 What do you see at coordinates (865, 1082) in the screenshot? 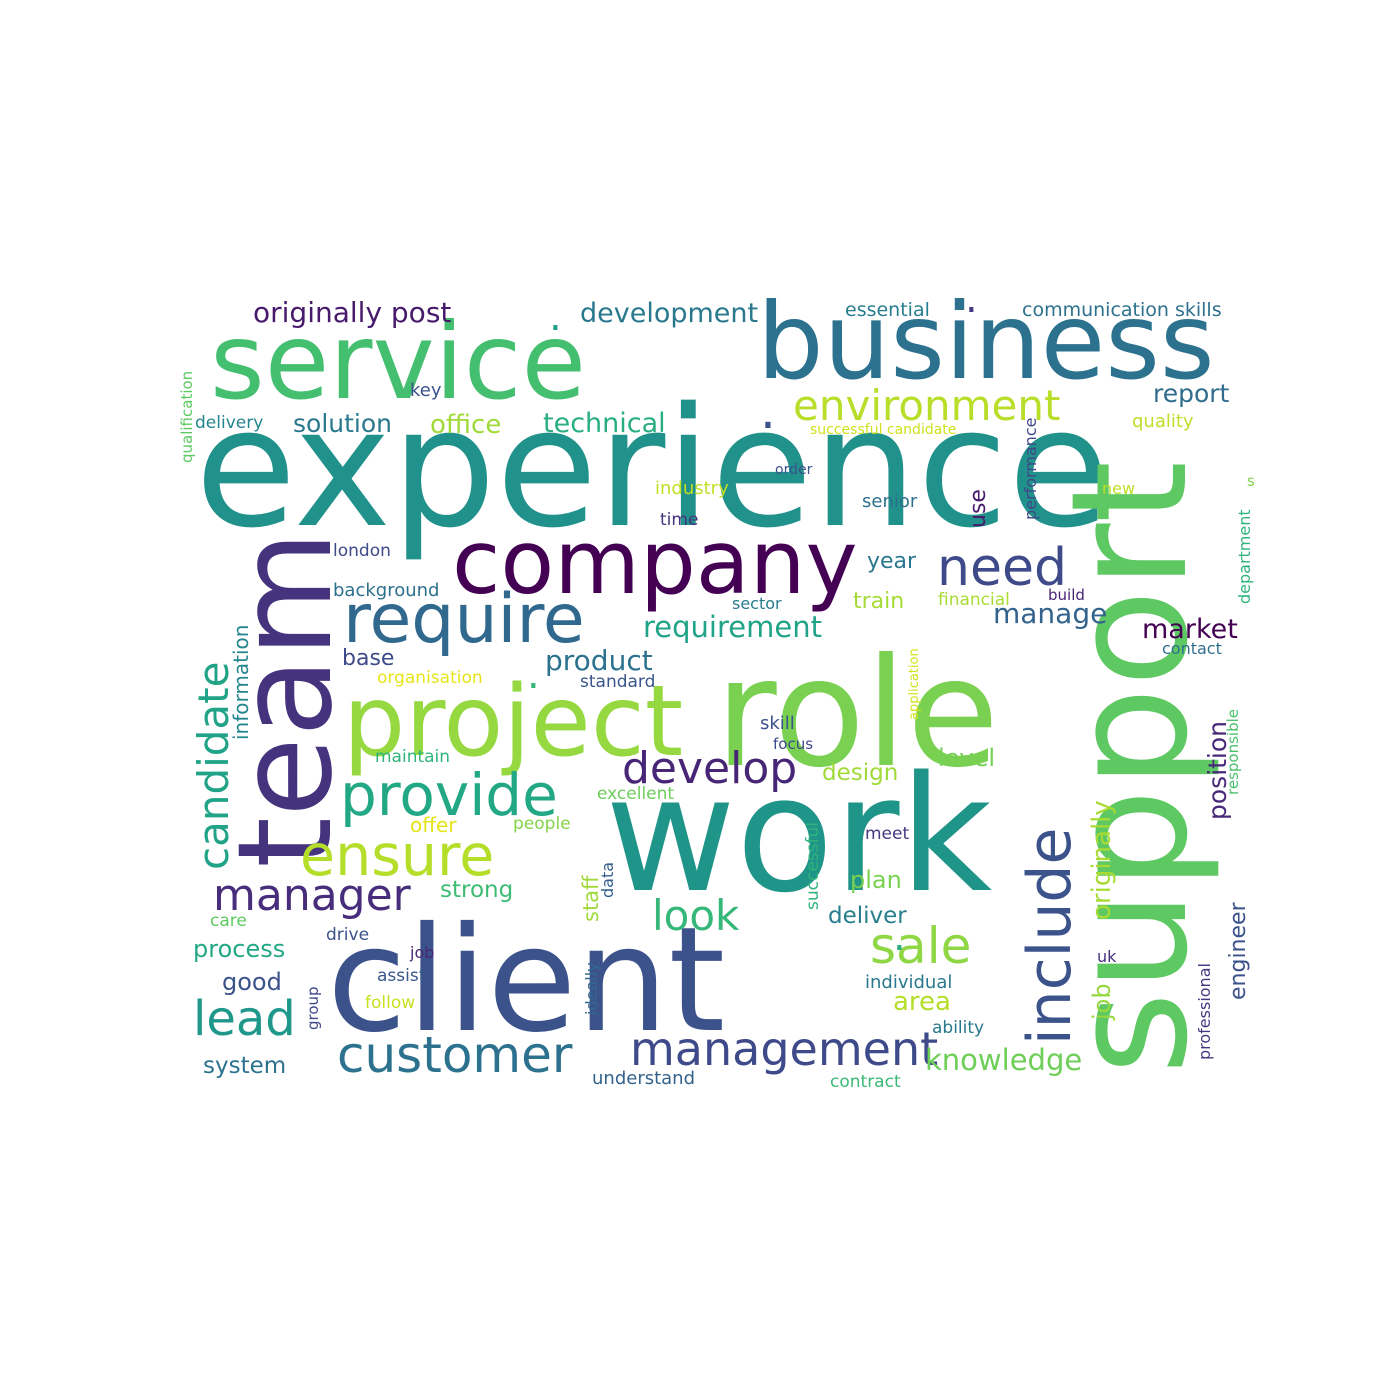
I see `cloud-word-contract: contract` at bounding box center [865, 1082].